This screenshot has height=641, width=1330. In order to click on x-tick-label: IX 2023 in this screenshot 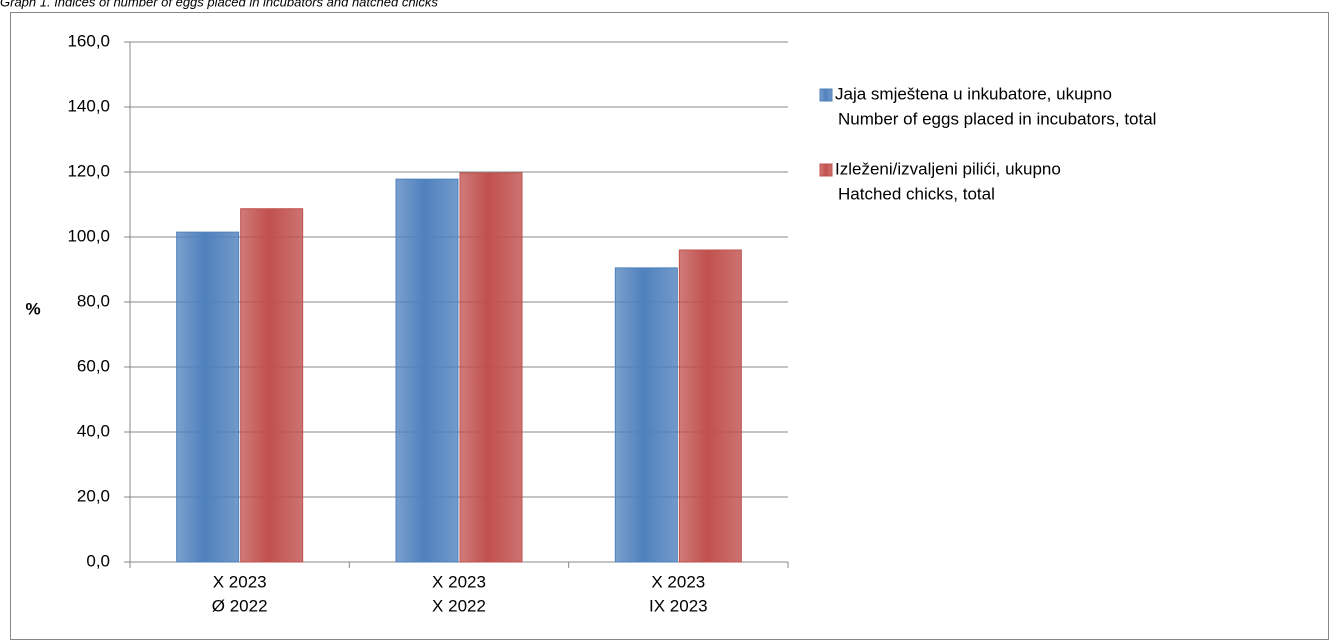, I will do `click(678, 605)`.